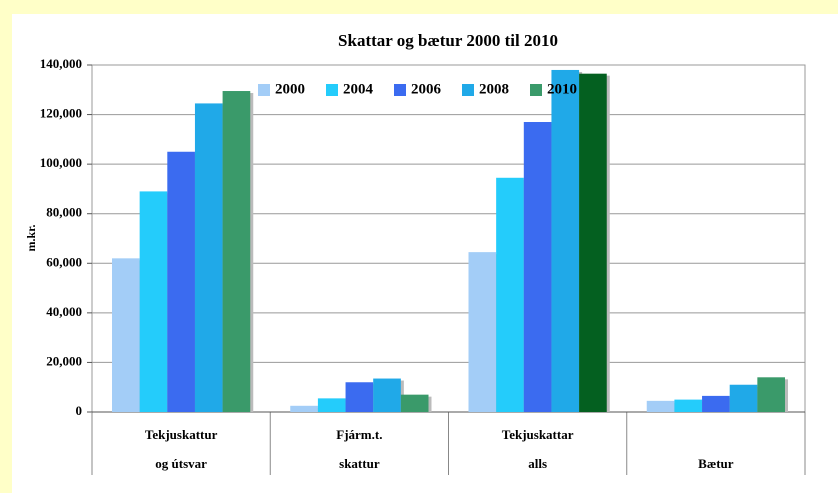 The height and width of the screenshot is (493, 838). Describe the element at coordinates (359, 434) in the screenshot. I see `x-tick-label: Fjárm.t.` at that location.